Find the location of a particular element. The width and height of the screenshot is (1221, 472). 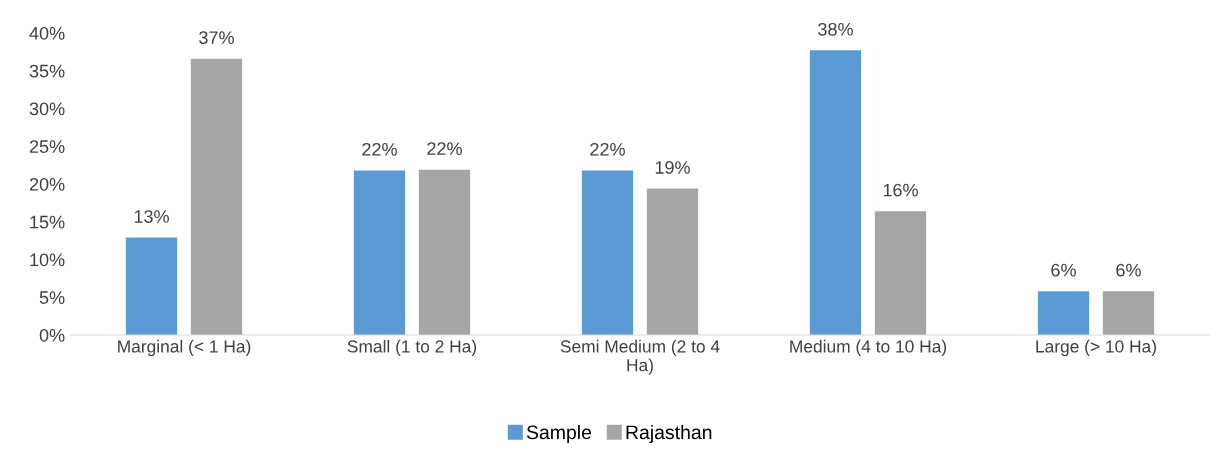

data-label: 16% is located at coordinates (900, 190).